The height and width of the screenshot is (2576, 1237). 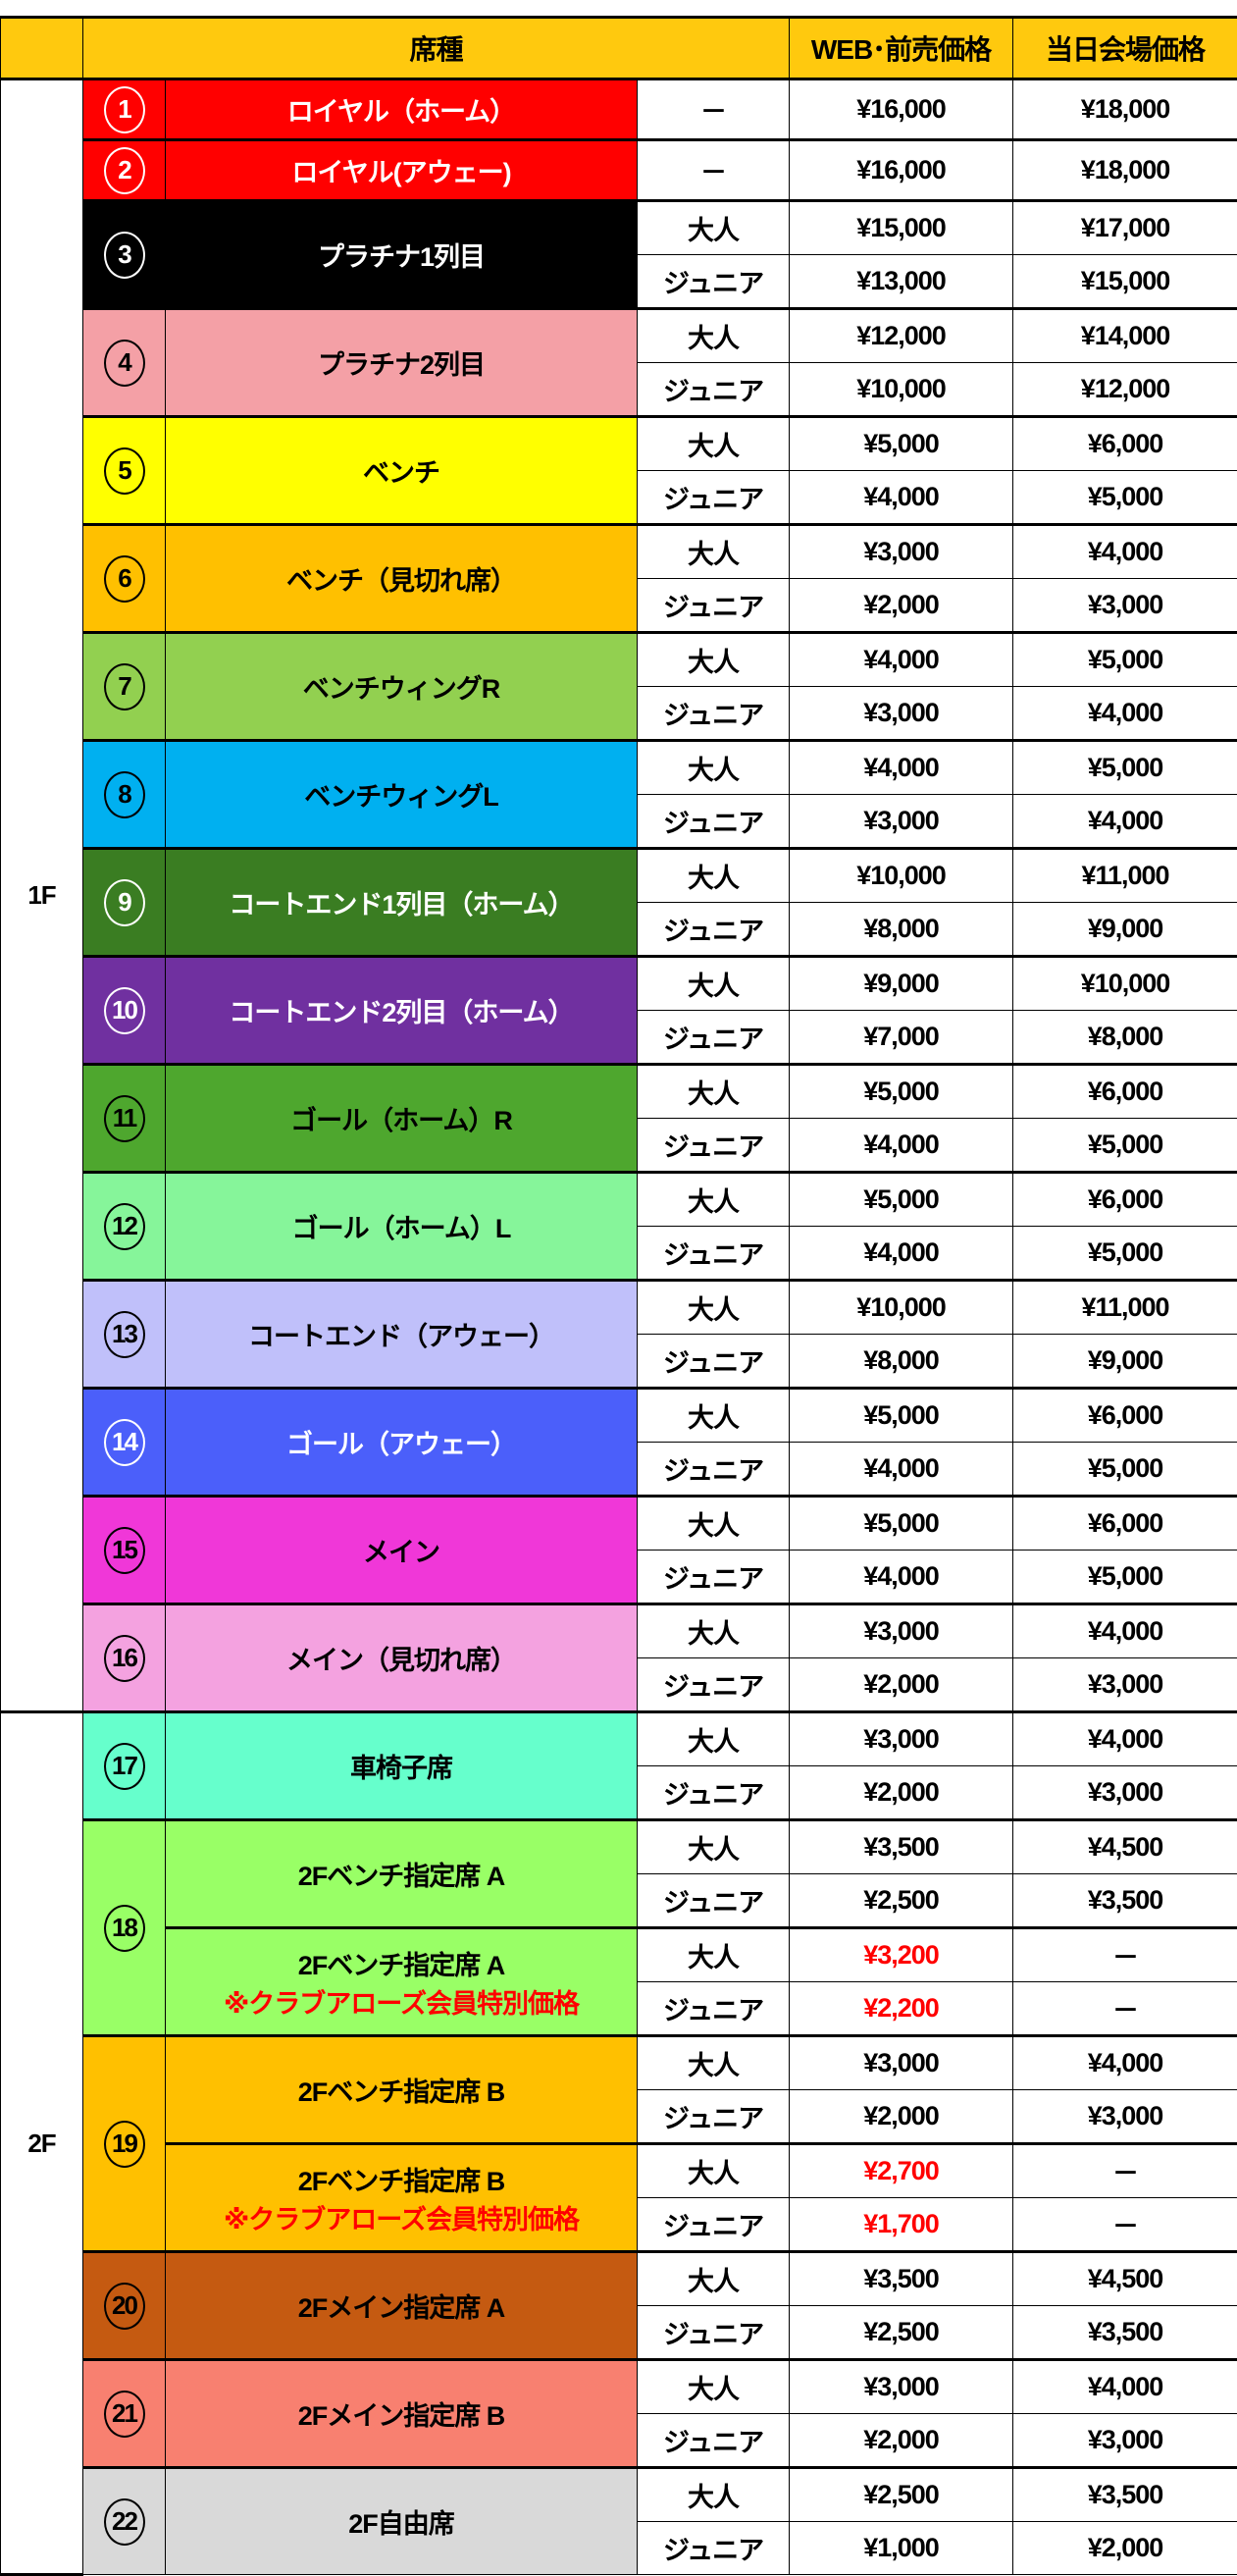 I want to click on day-price: ¥18,000, so click(x=1125, y=170).